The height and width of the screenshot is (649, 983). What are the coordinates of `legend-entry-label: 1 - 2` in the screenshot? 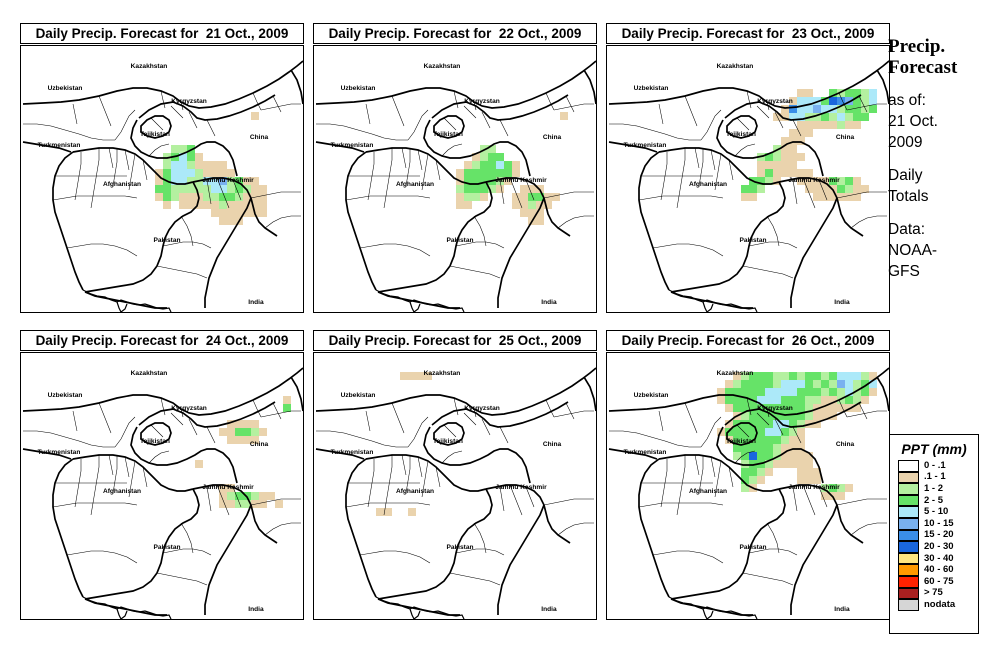 It's located at (934, 488).